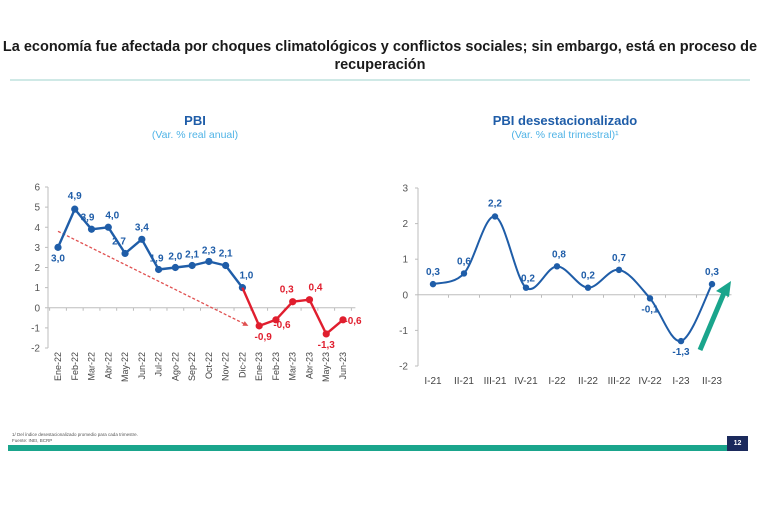  I want to click on data-label: 2,3, so click(209, 250).